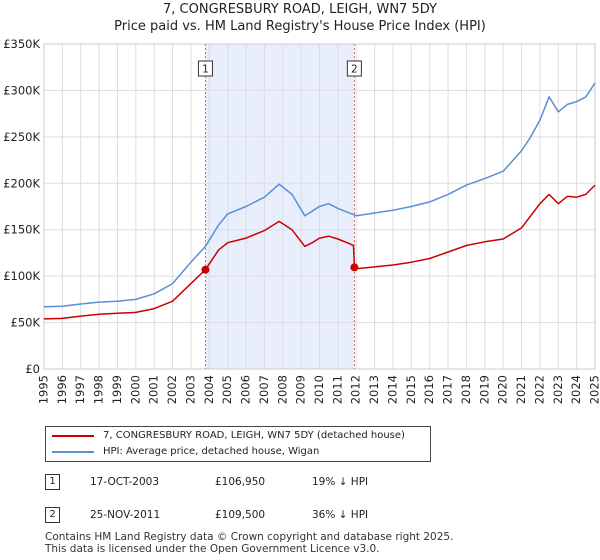  I want to click on x-tick-label: 2001, so click(154, 389).